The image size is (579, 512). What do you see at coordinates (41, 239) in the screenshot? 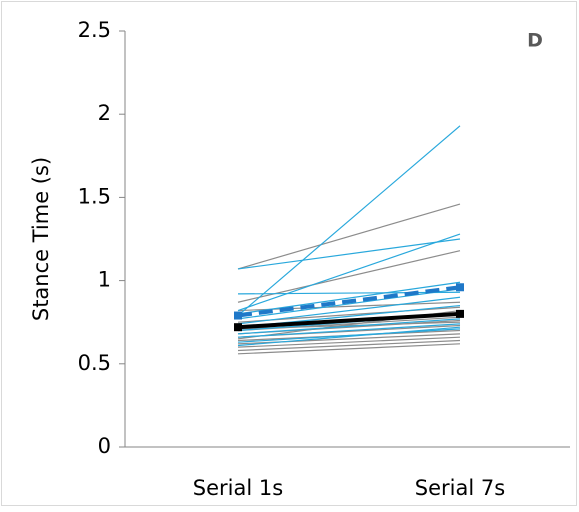
I see `y-axis-label: Stance Time (s)` at bounding box center [41, 239].